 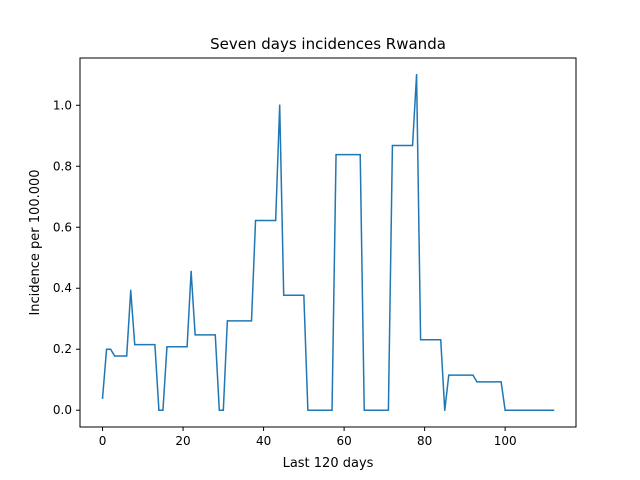 What do you see at coordinates (62, 166) in the screenshot?
I see `y-tick-label: 0.8` at bounding box center [62, 166].